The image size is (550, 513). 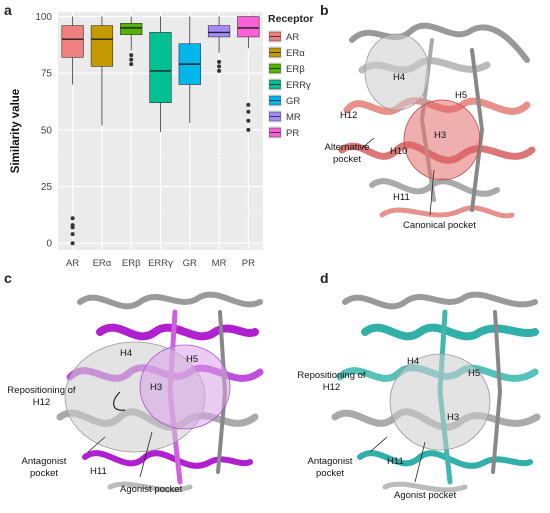 I want to click on box-ERα, so click(x=102, y=46).